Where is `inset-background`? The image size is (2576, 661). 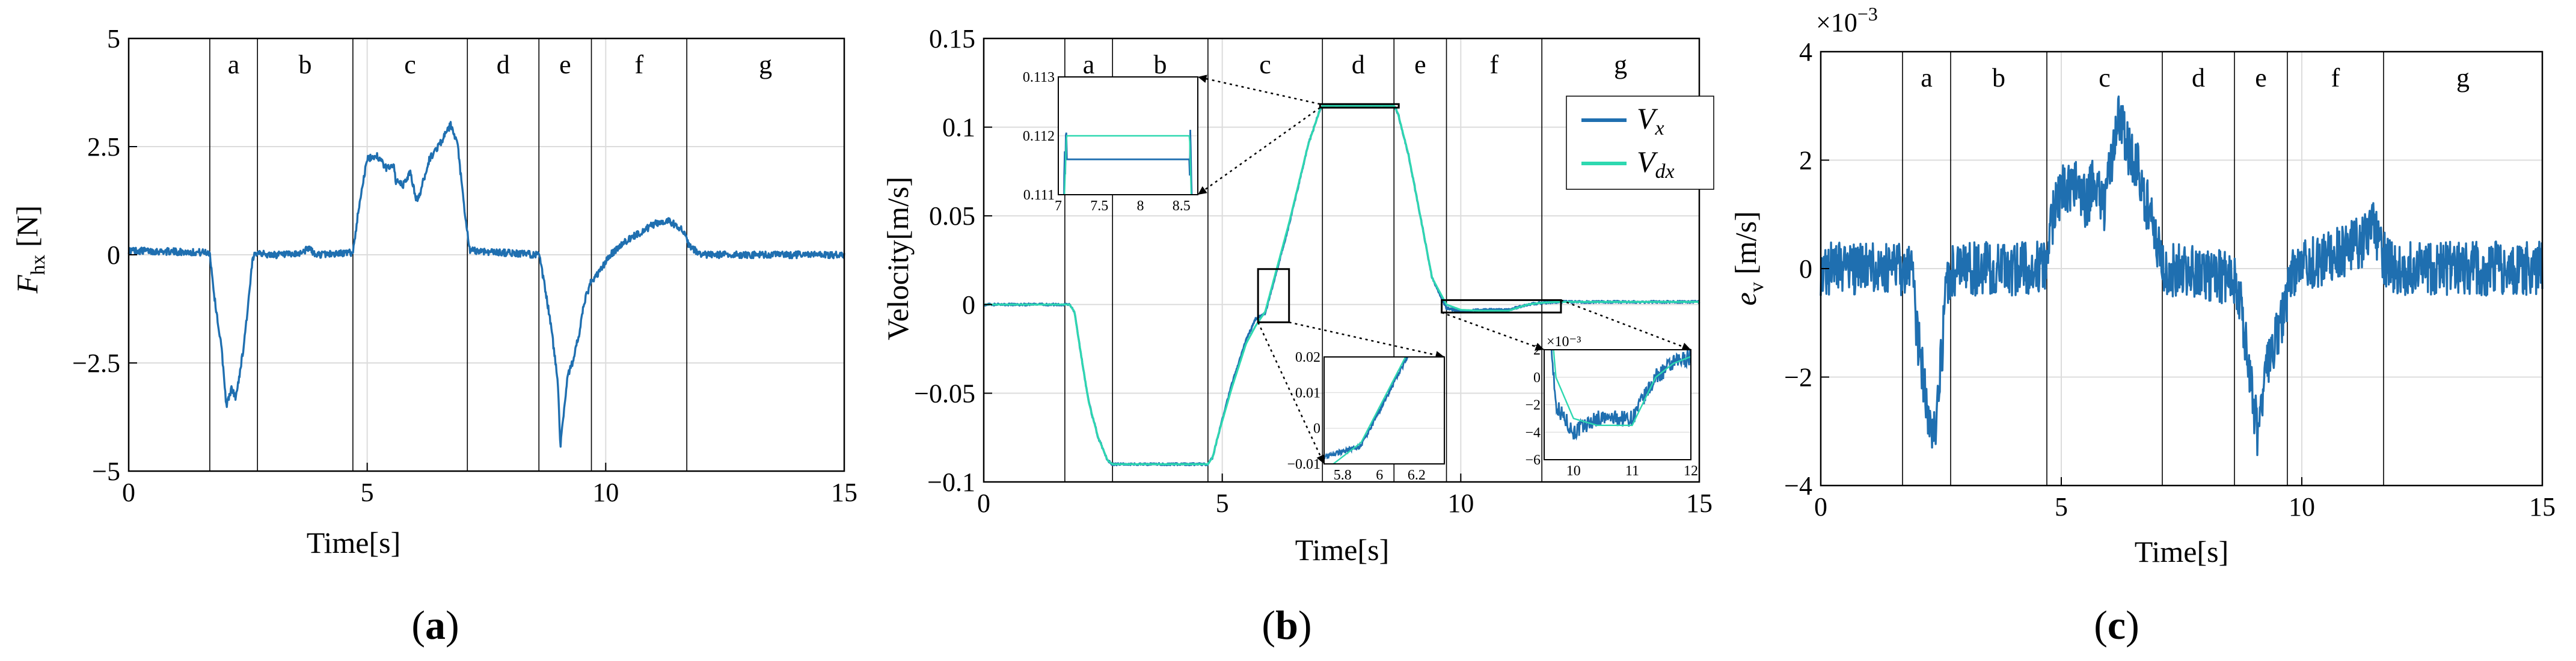 inset-background is located at coordinates (1384, 410).